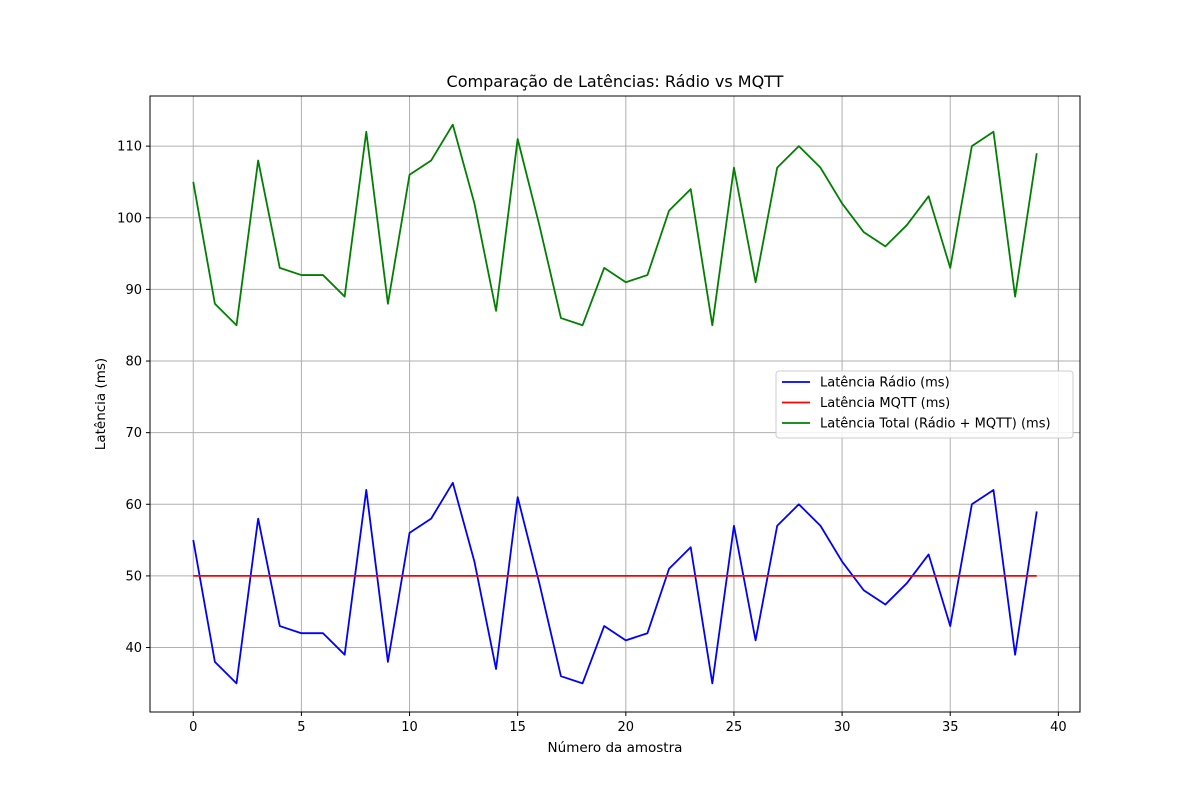  What do you see at coordinates (133, 505) in the screenshot?
I see `y-tick-label: 60` at bounding box center [133, 505].